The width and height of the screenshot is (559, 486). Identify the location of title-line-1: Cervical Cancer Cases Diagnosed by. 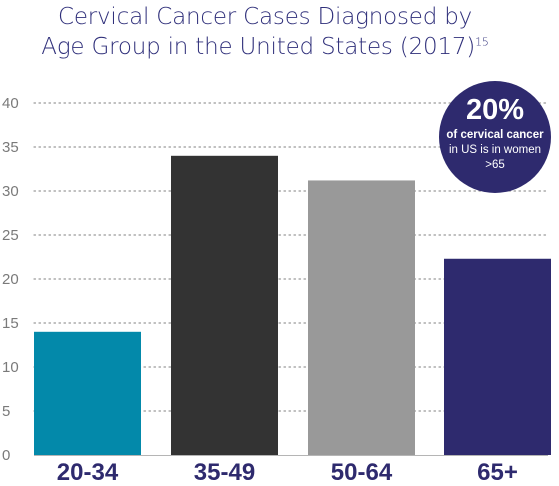
(265, 17).